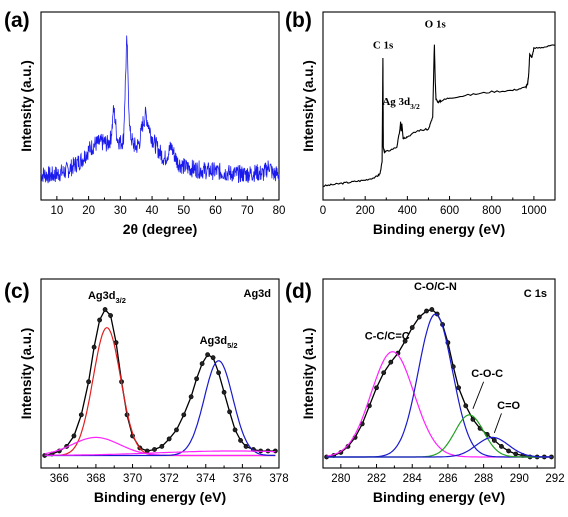 This screenshot has width=568, height=517. I want to click on panel-label: (d), so click(298, 291).